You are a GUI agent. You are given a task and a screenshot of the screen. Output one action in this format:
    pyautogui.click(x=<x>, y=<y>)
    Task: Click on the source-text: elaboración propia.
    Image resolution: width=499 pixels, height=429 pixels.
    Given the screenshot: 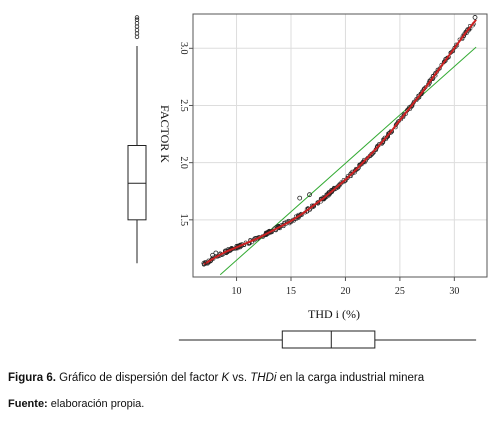 What is the action you would take?
    pyautogui.click(x=96, y=404)
    